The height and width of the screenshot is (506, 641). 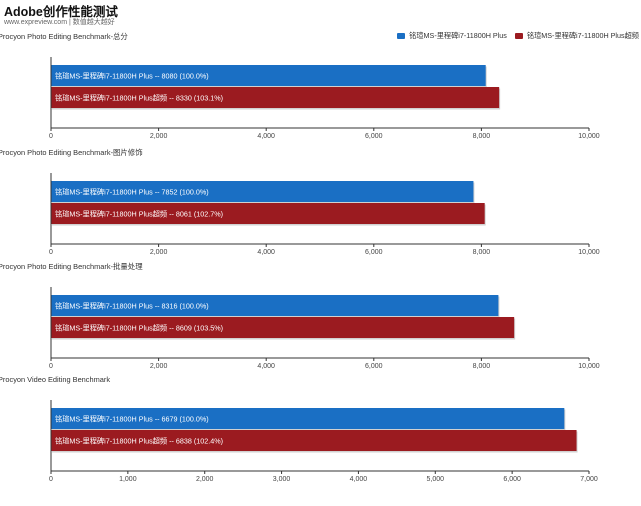 What do you see at coordinates (589, 366) in the screenshot?
I see `chart-2-tick-label-5: 10,000` at bounding box center [589, 366].